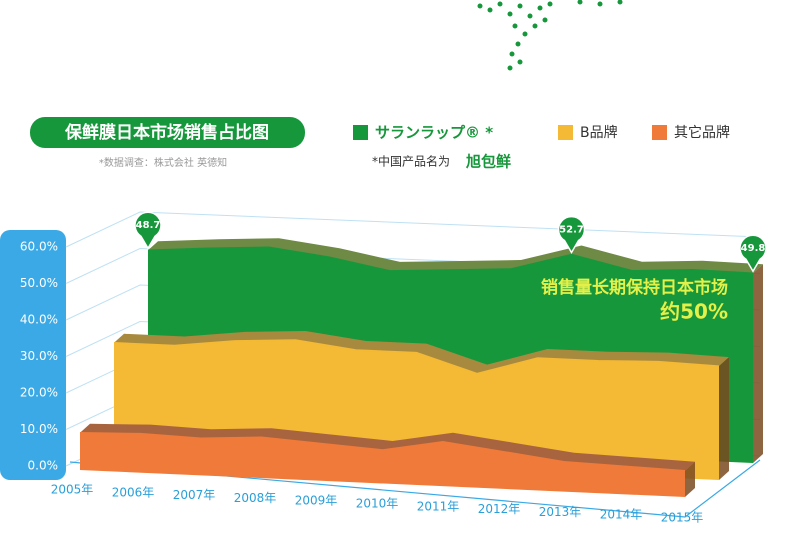 This screenshot has width=800, height=535. What do you see at coordinates (163, 162) in the screenshot?
I see `source: *数据调查：株式会社 英德知` at bounding box center [163, 162].